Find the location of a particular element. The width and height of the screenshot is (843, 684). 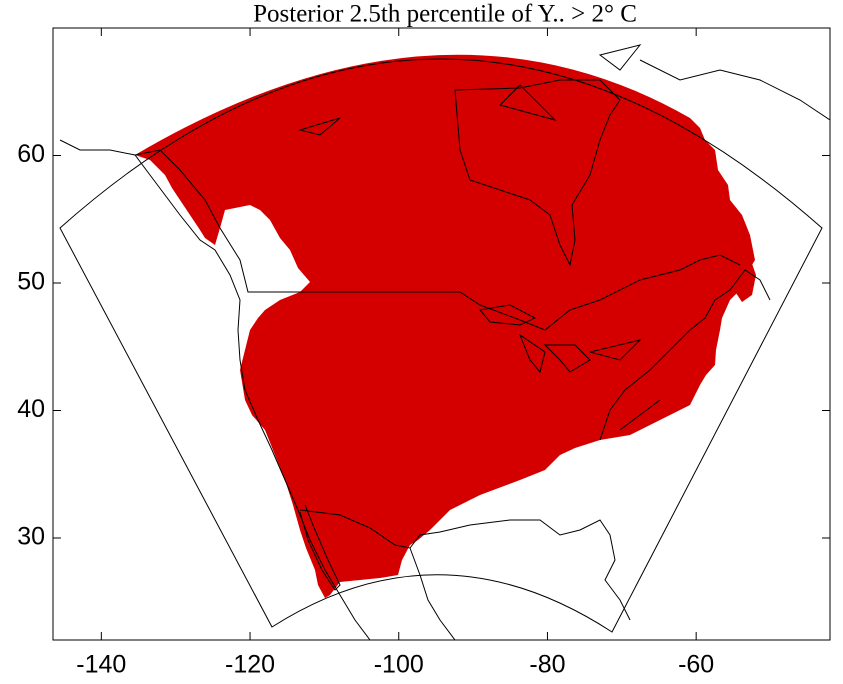

border is located at coordinates (370, 529).